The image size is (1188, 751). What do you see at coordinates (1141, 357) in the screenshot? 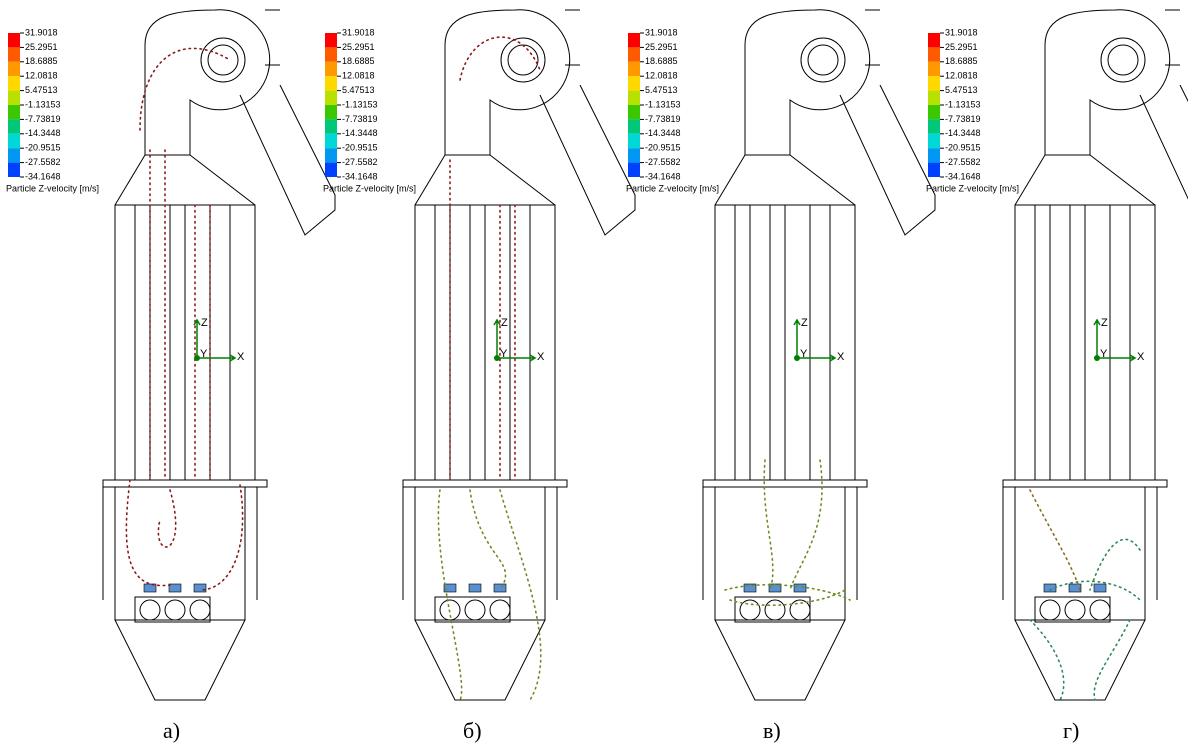
I see `axis-label: X` at bounding box center [1141, 357].